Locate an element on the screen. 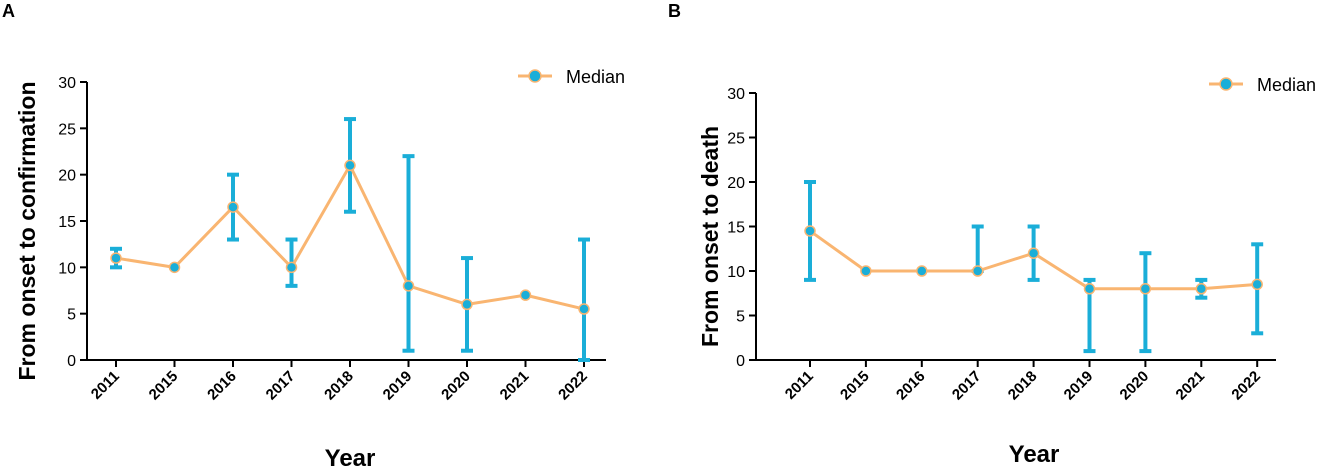 Image resolution: width=1325 pixels, height=473 pixels. panel-letter: A is located at coordinates (8, 11).